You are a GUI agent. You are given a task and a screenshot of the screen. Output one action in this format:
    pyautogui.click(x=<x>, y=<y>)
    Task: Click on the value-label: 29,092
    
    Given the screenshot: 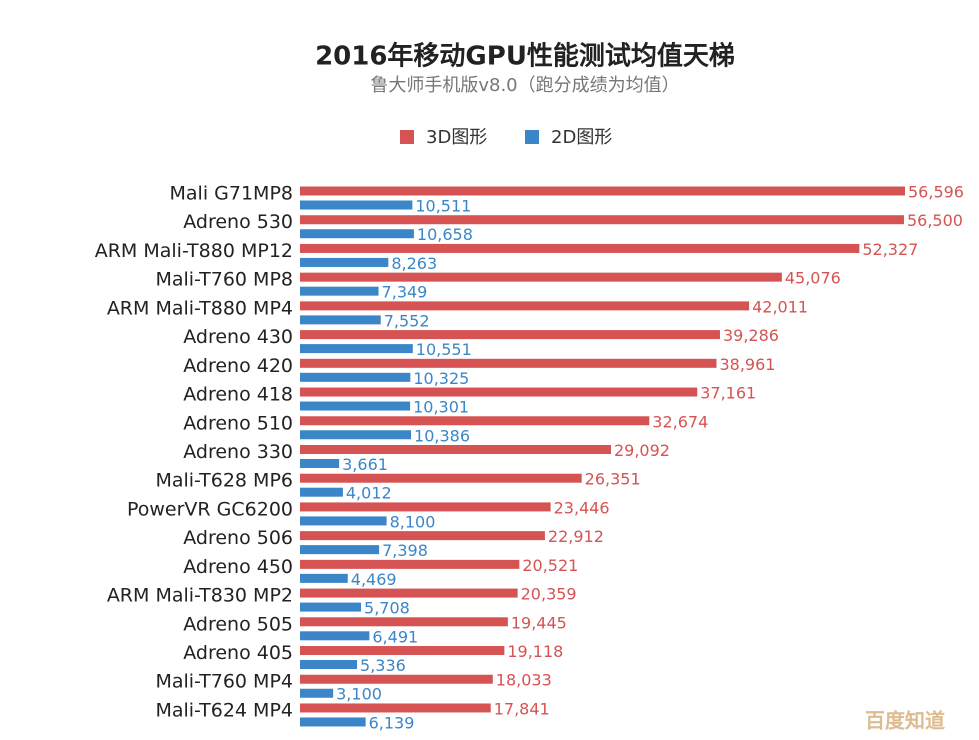 What is the action you would take?
    pyautogui.click(x=642, y=450)
    